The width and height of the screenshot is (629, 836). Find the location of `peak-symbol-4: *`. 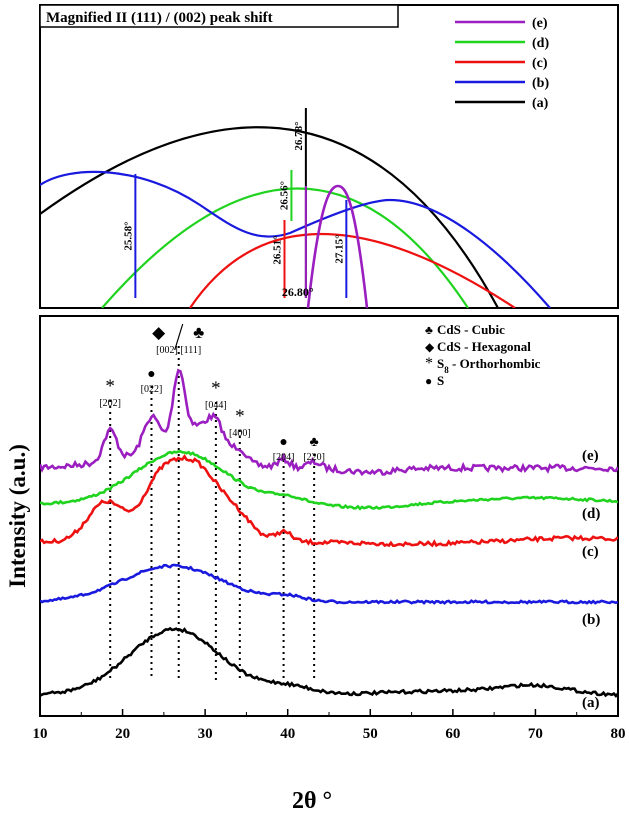

peak-symbol-4: * is located at coordinates (240, 416).